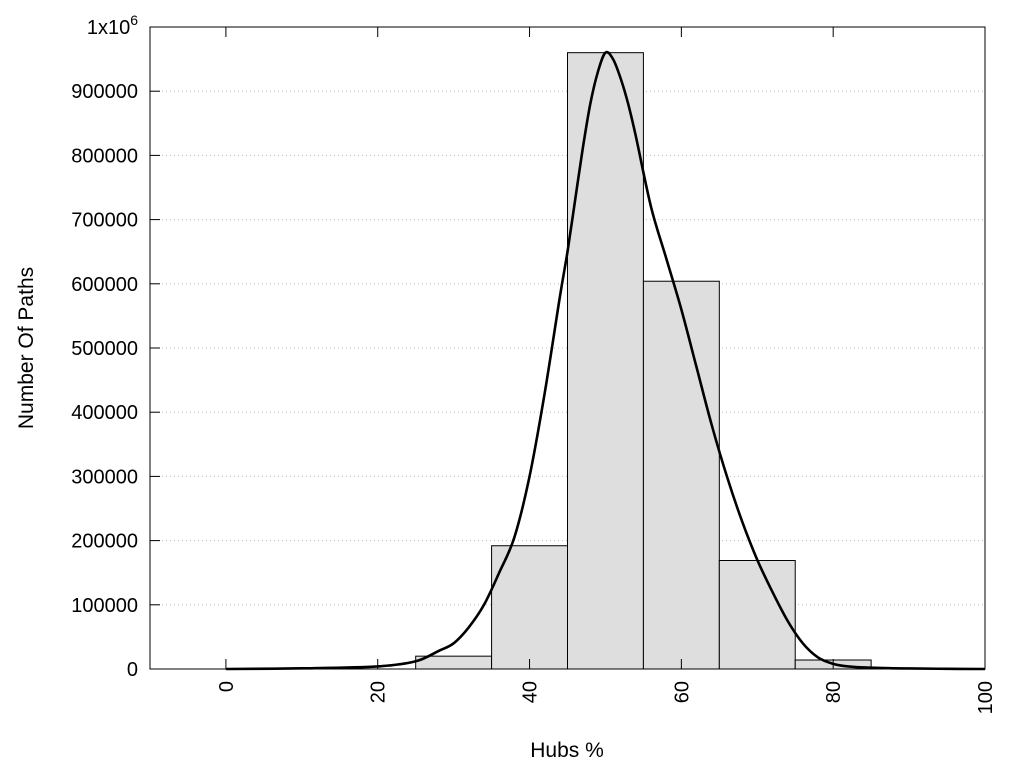  I want to click on y-tick-label: 1x10⁶, so click(112, 25).